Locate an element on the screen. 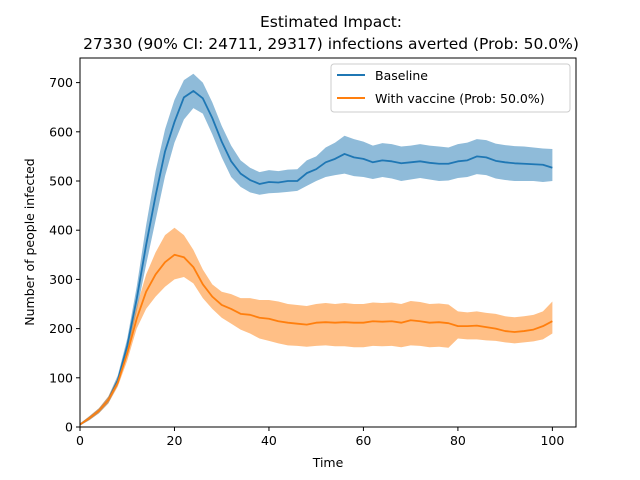 This screenshot has height=480, width=640. y-axis-label: Number of people infected is located at coordinates (29, 241).